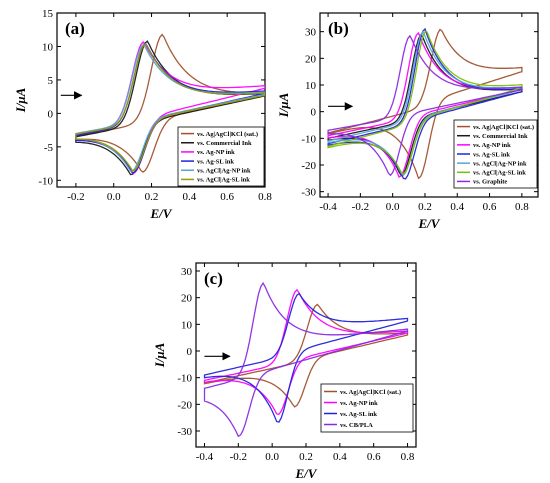 The width and height of the screenshot is (550, 483). Describe the element at coordinates (75, 28) in the screenshot. I see `panel-label: (a)` at that location.